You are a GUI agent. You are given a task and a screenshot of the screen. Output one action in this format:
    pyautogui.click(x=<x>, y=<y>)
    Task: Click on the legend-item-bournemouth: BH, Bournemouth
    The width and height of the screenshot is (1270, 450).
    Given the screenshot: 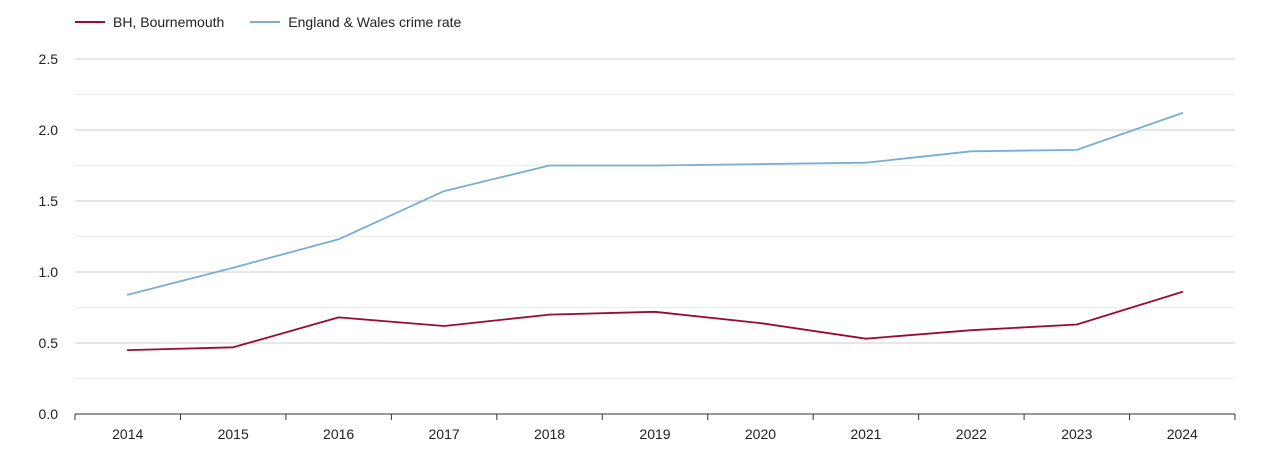 What is the action you would take?
    pyautogui.click(x=149, y=22)
    